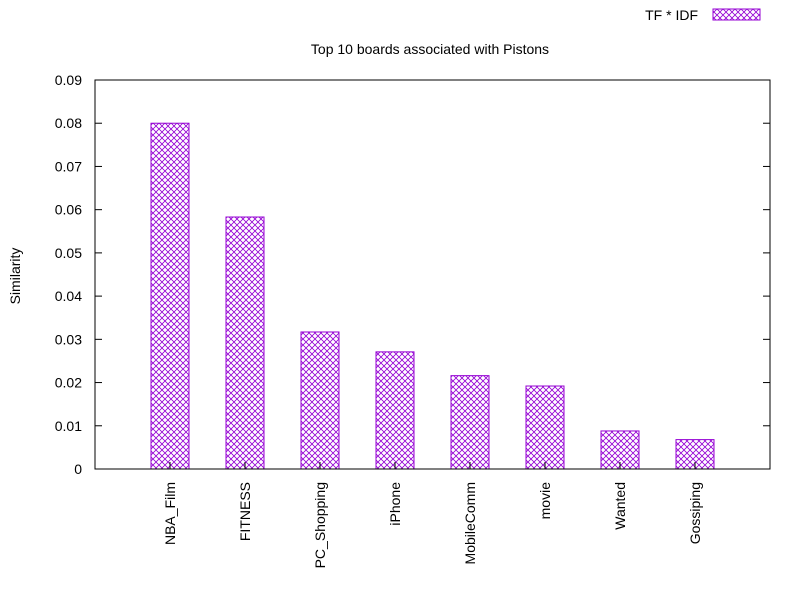 The image size is (800, 600). Describe the element at coordinates (170, 296) in the screenshot. I see `bar-nba-film` at that location.